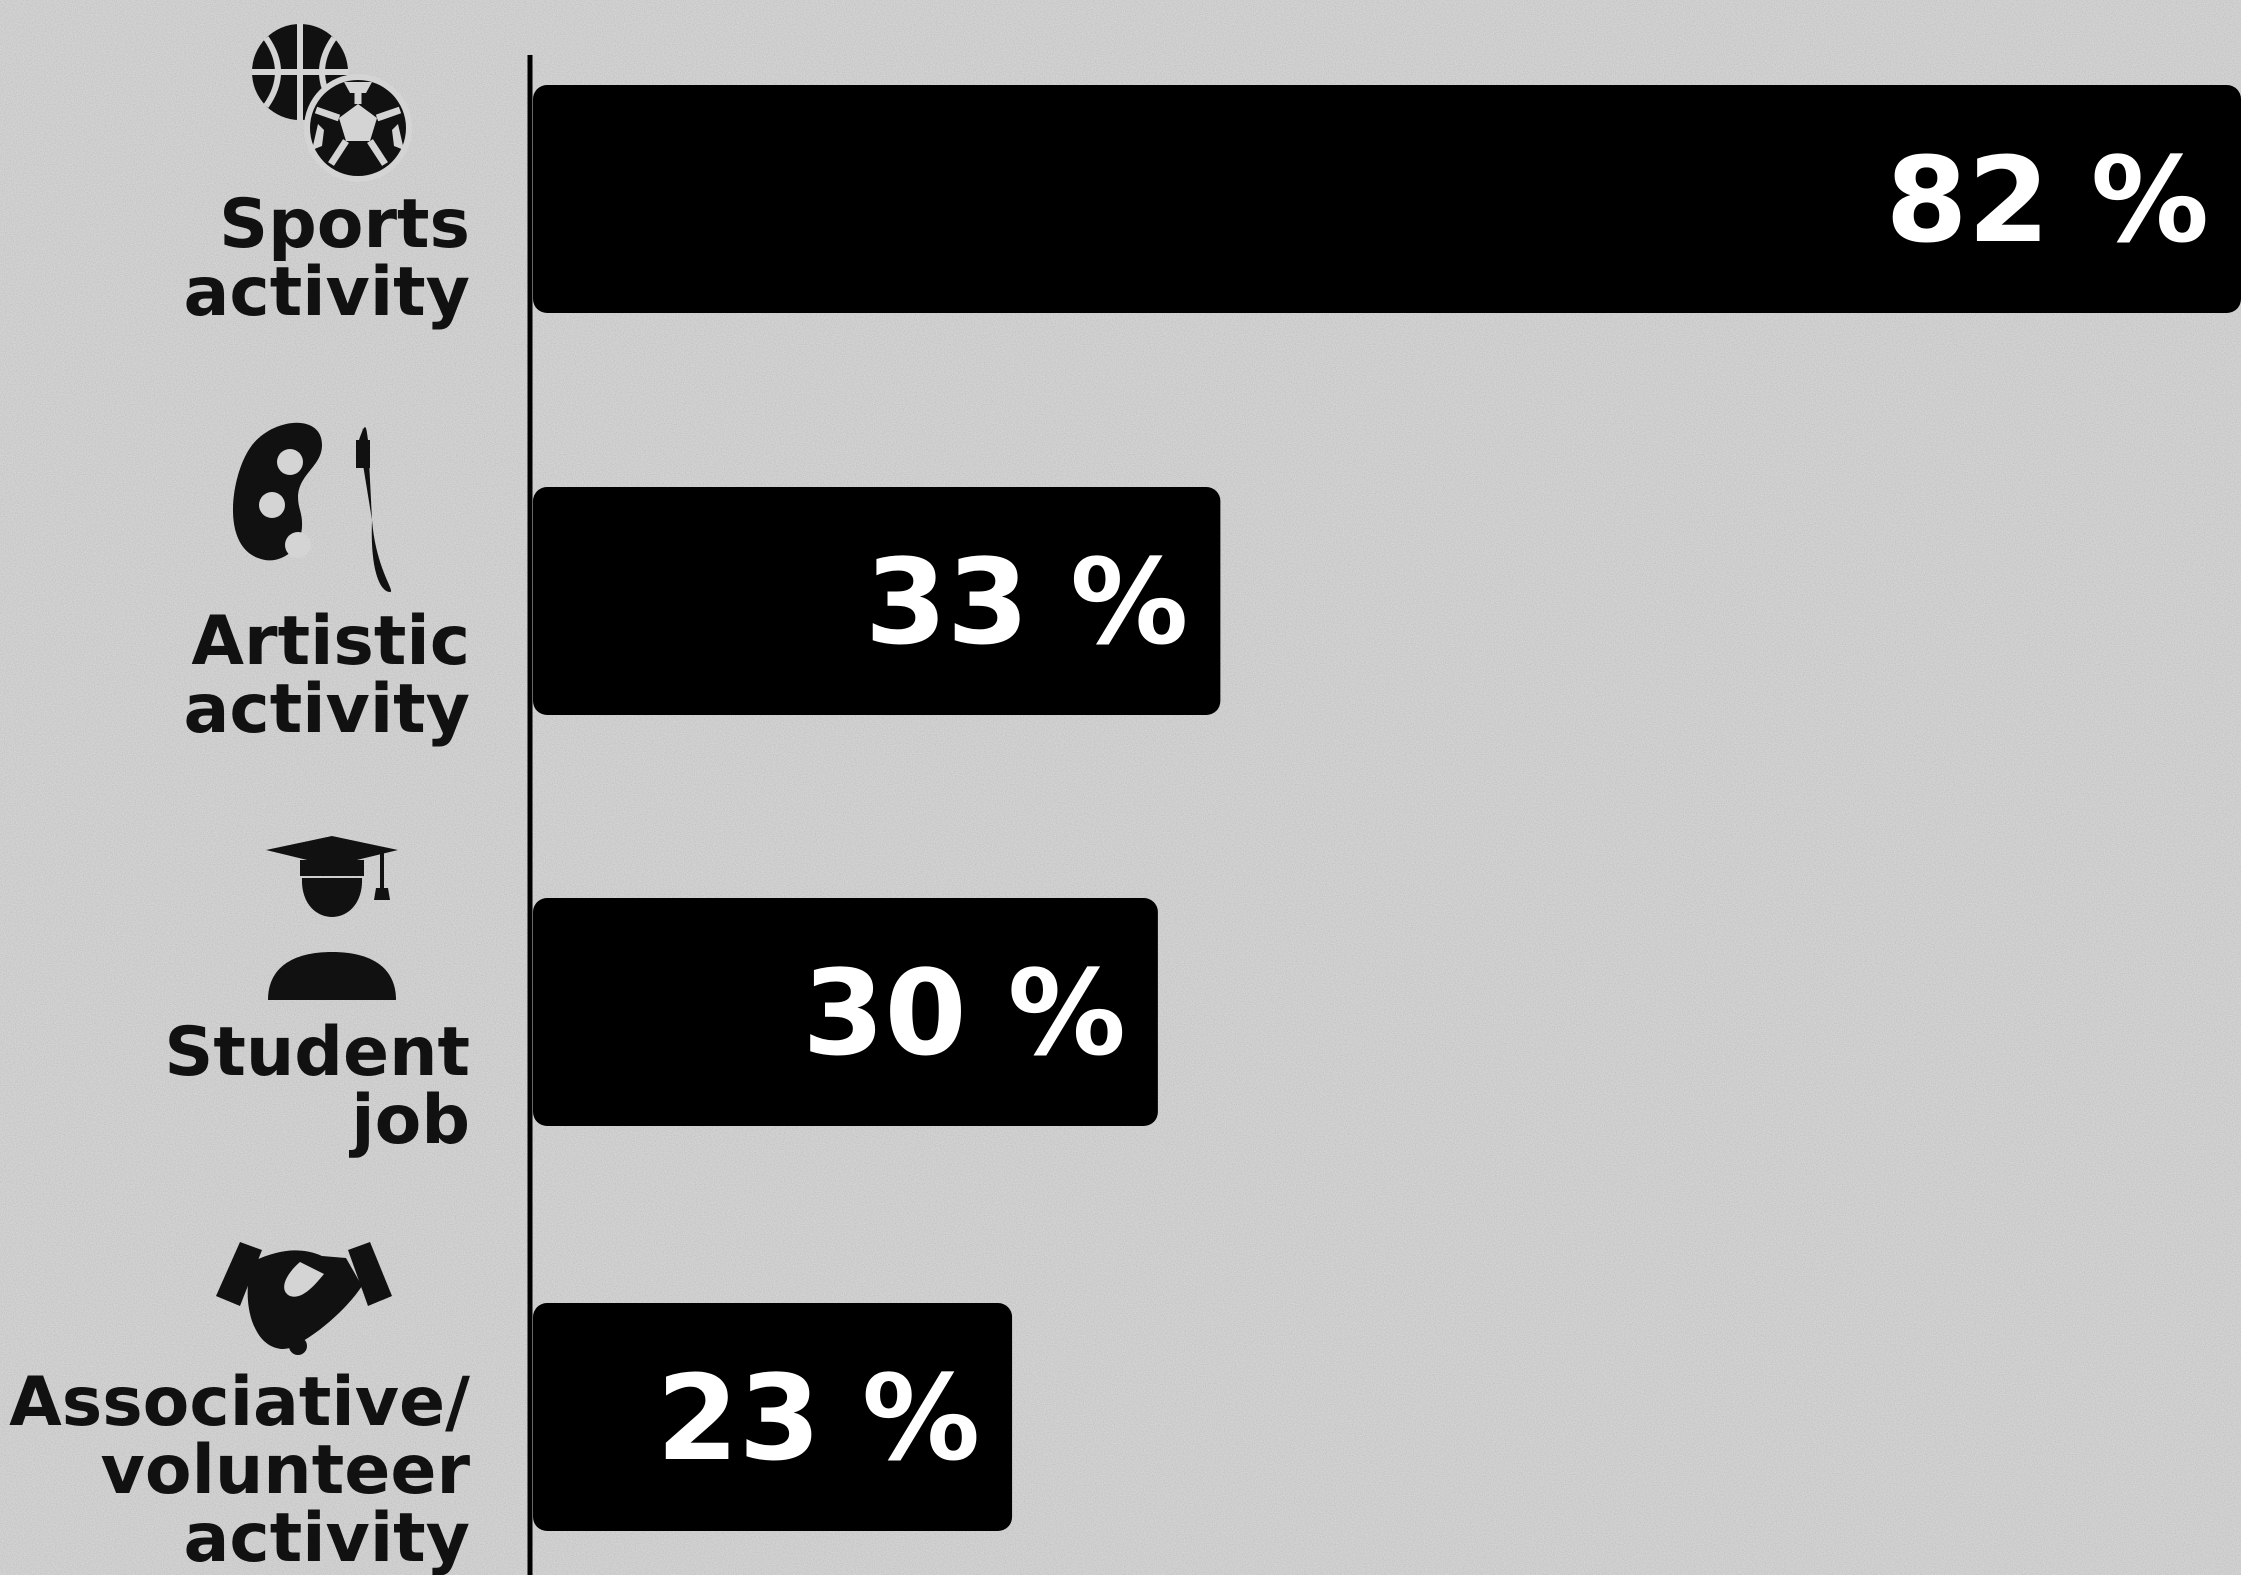 Image resolution: width=2241 pixels, height=1575 pixels. I want to click on category-label-line: Sports, so click(344, 224).